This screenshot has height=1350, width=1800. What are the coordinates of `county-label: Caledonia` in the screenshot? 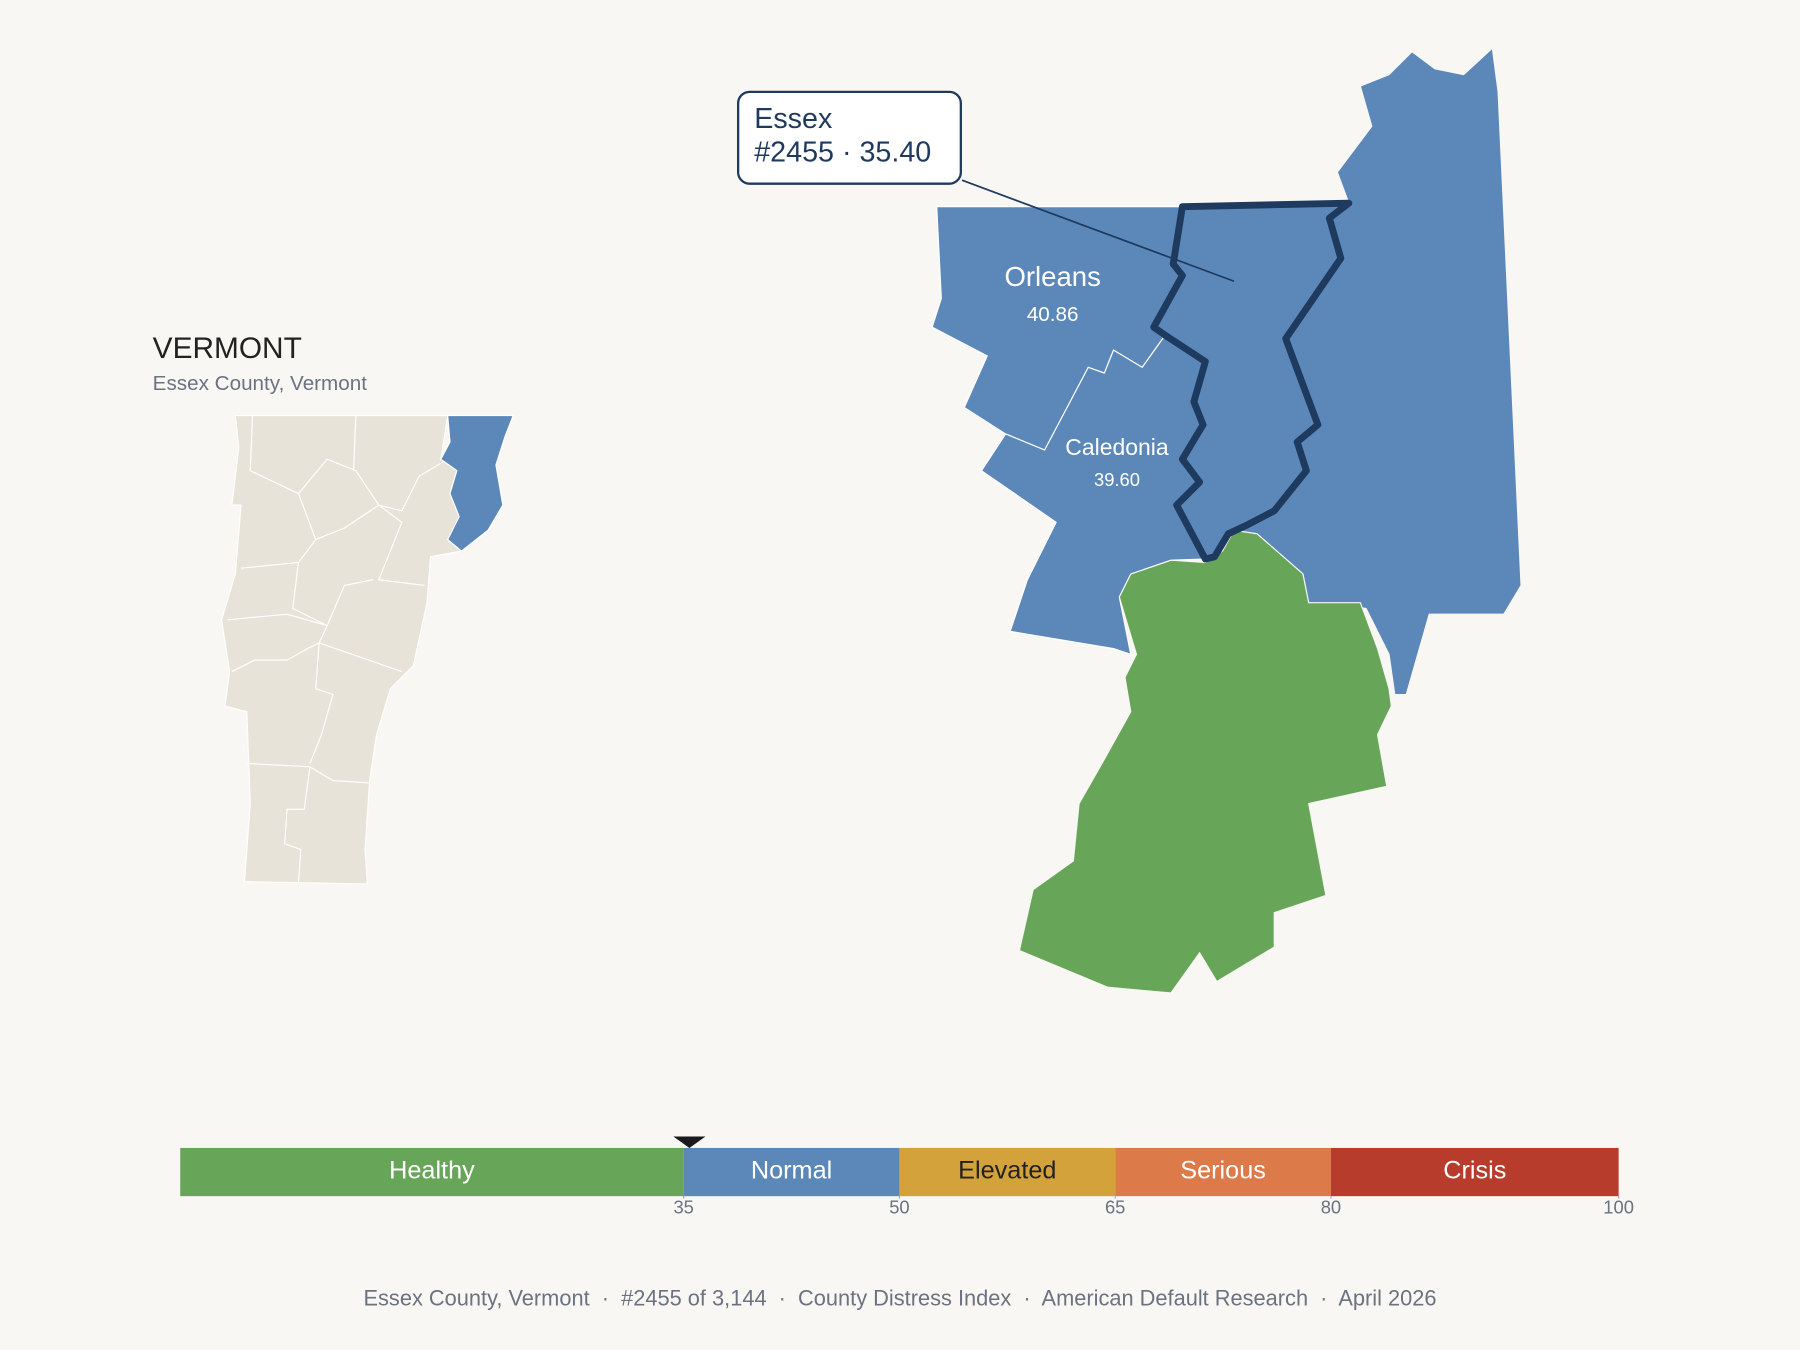 It's located at (1117, 447).